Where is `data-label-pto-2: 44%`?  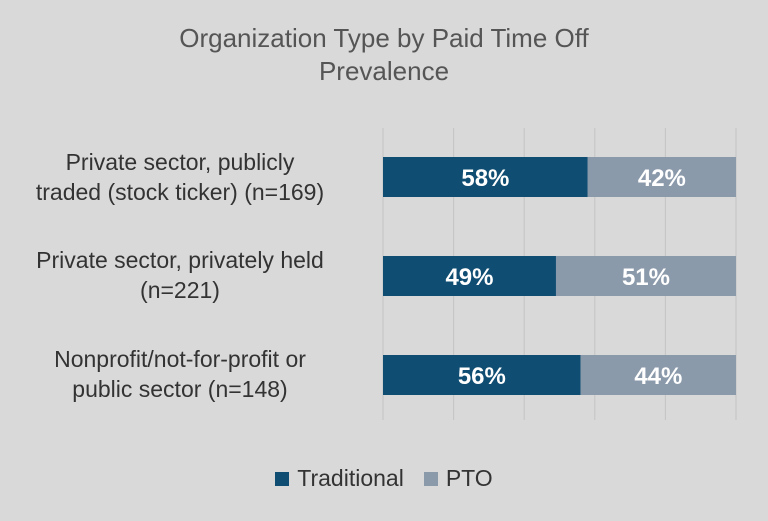 data-label-pto-2: 44% is located at coordinates (658, 376).